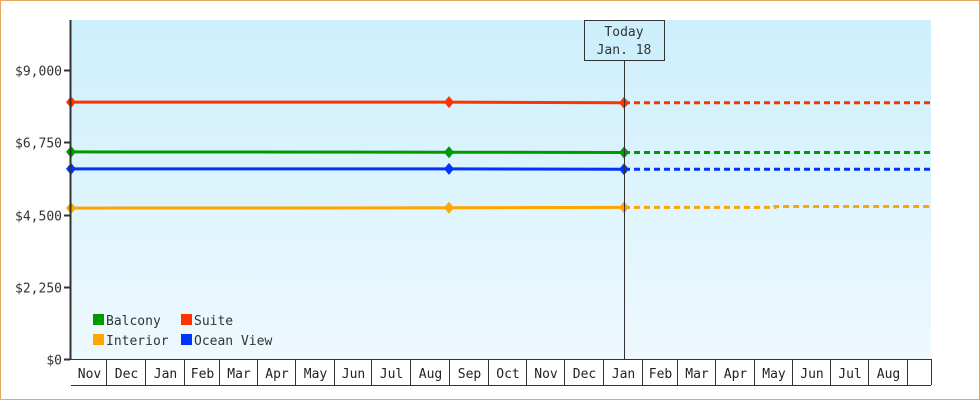 The image size is (980, 400). What do you see at coordinates (137, 341) in the screenshot?
I see `legend-label: Interior` at bounding box center [137, 341].